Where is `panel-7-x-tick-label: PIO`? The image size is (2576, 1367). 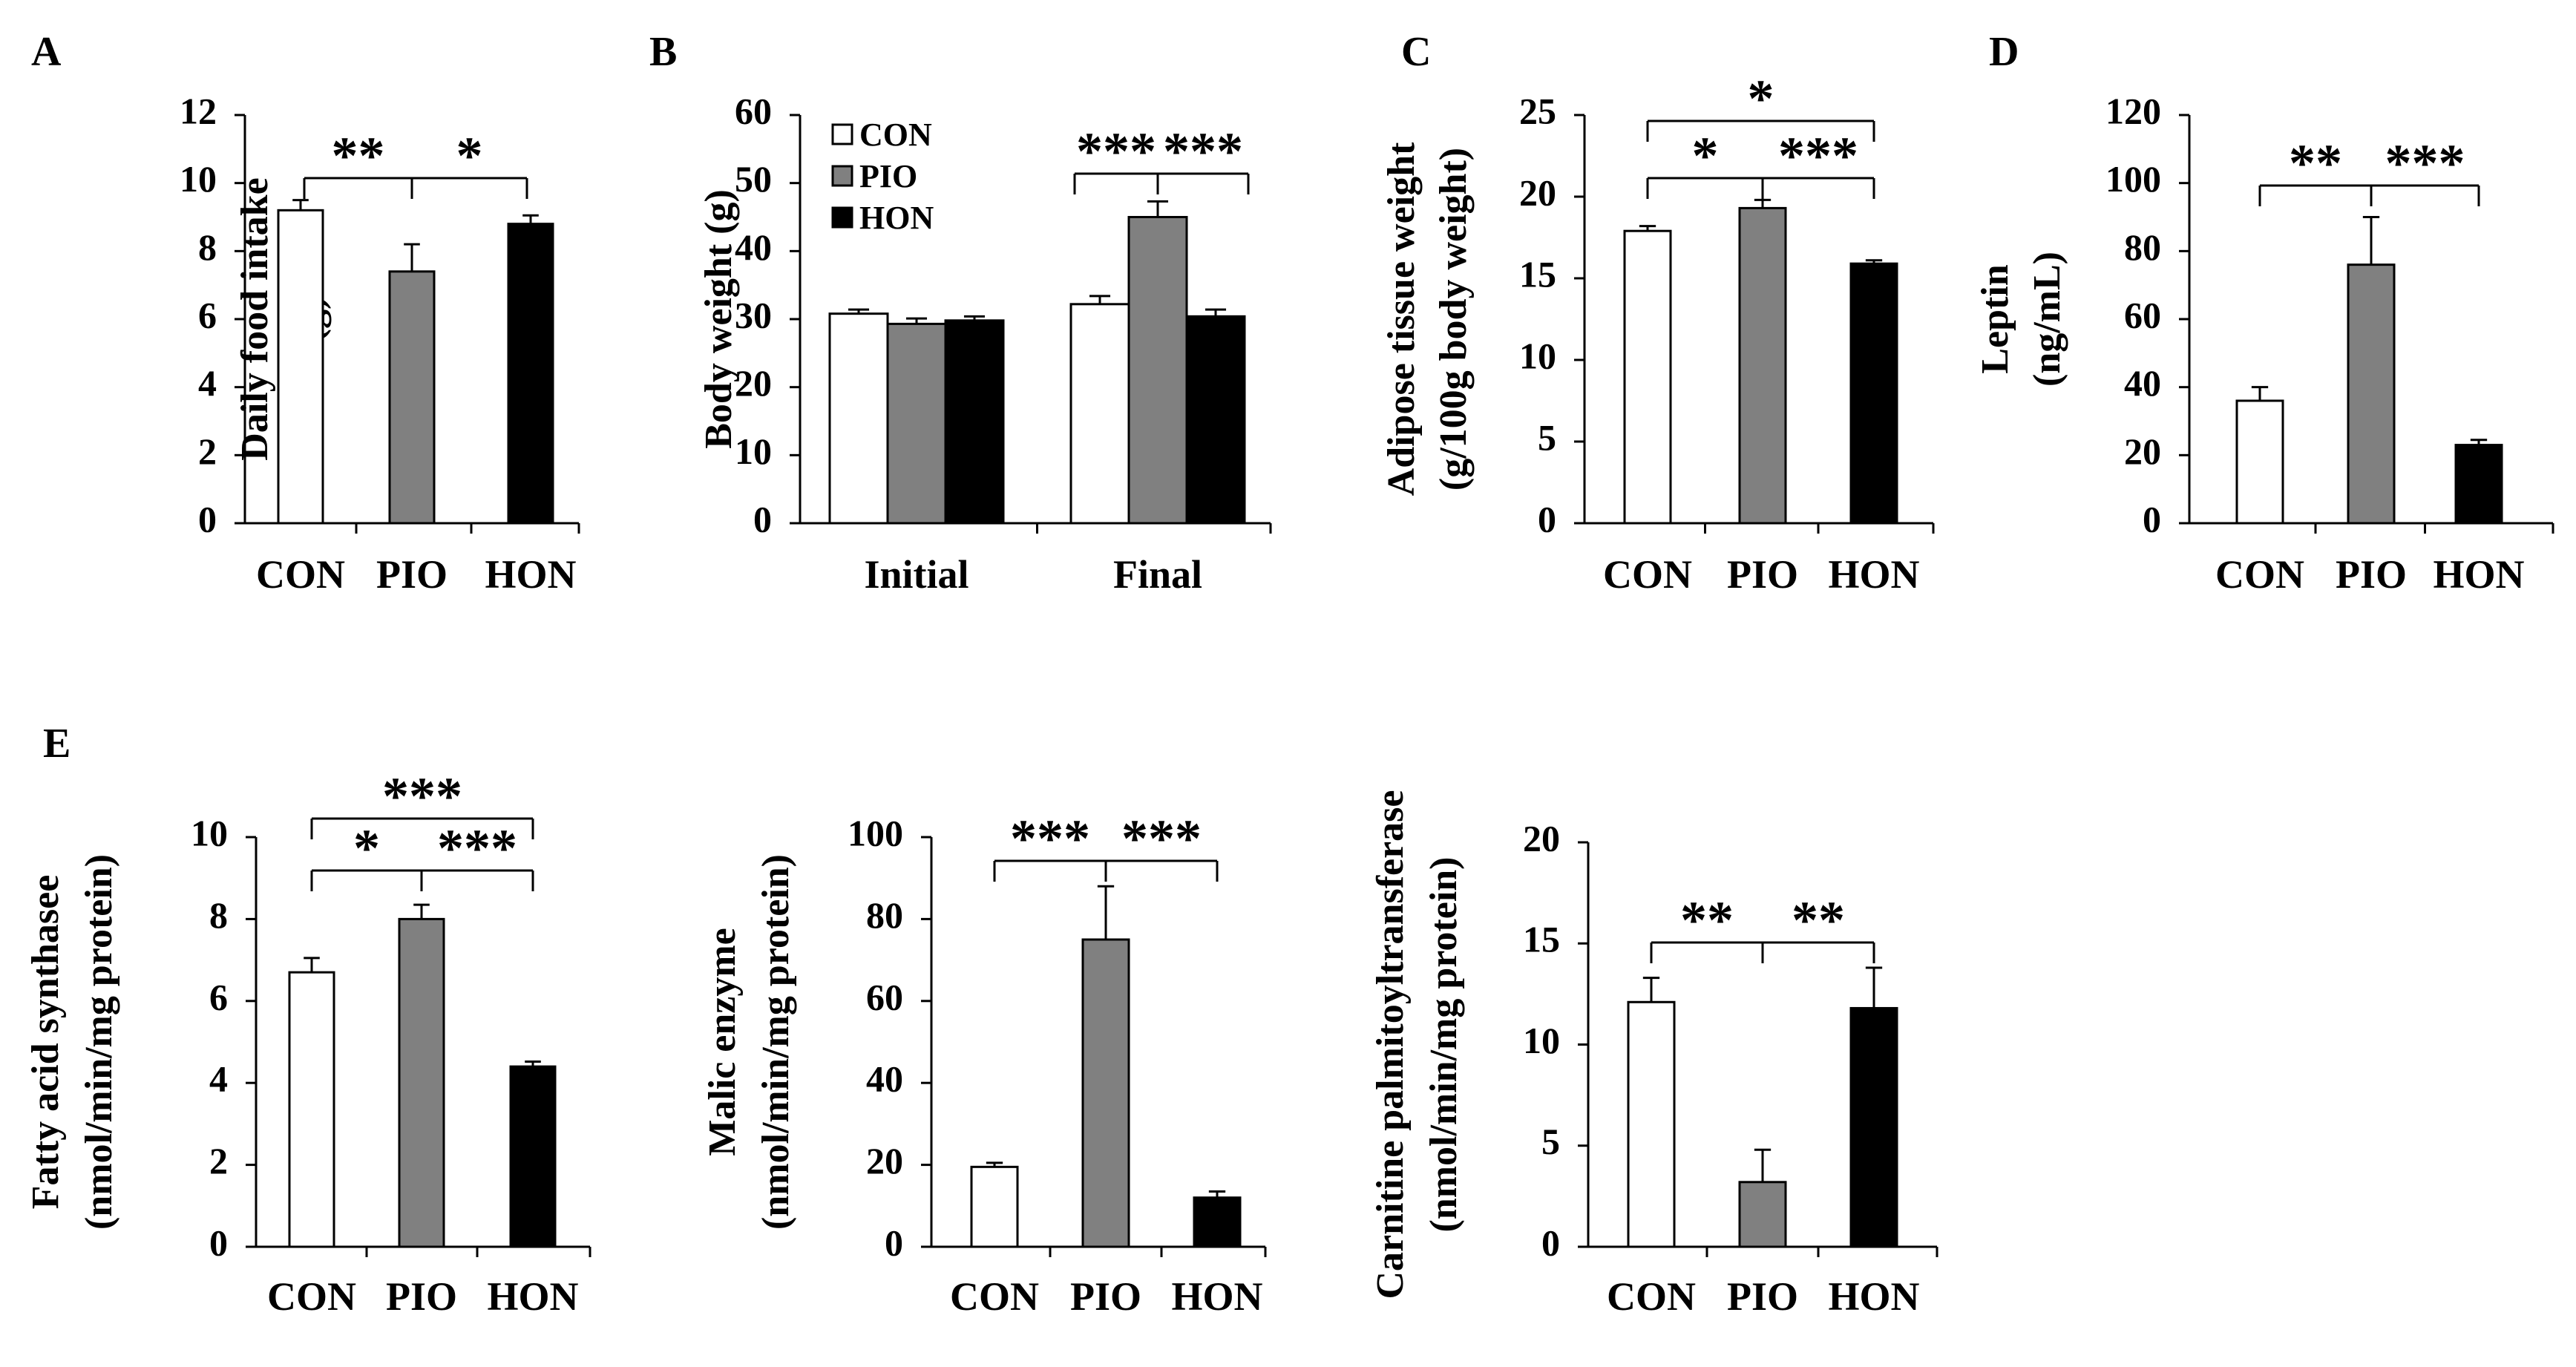 panel-7-x-tick-label: PIO is located at coordinates (1762, 1296).